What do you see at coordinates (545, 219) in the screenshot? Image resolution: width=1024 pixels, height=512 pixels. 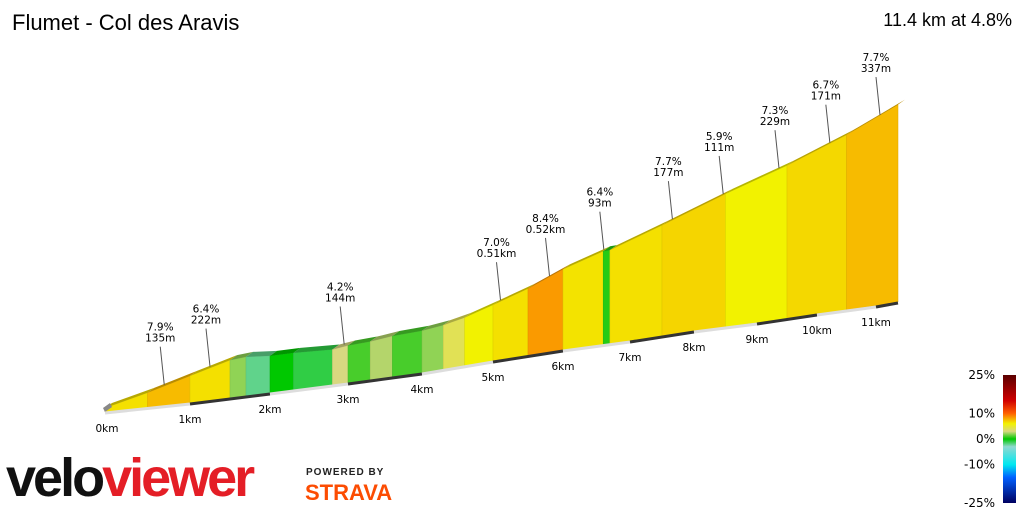 I see `annotation-grade: 8.4%` at bounding box center [545, 219].